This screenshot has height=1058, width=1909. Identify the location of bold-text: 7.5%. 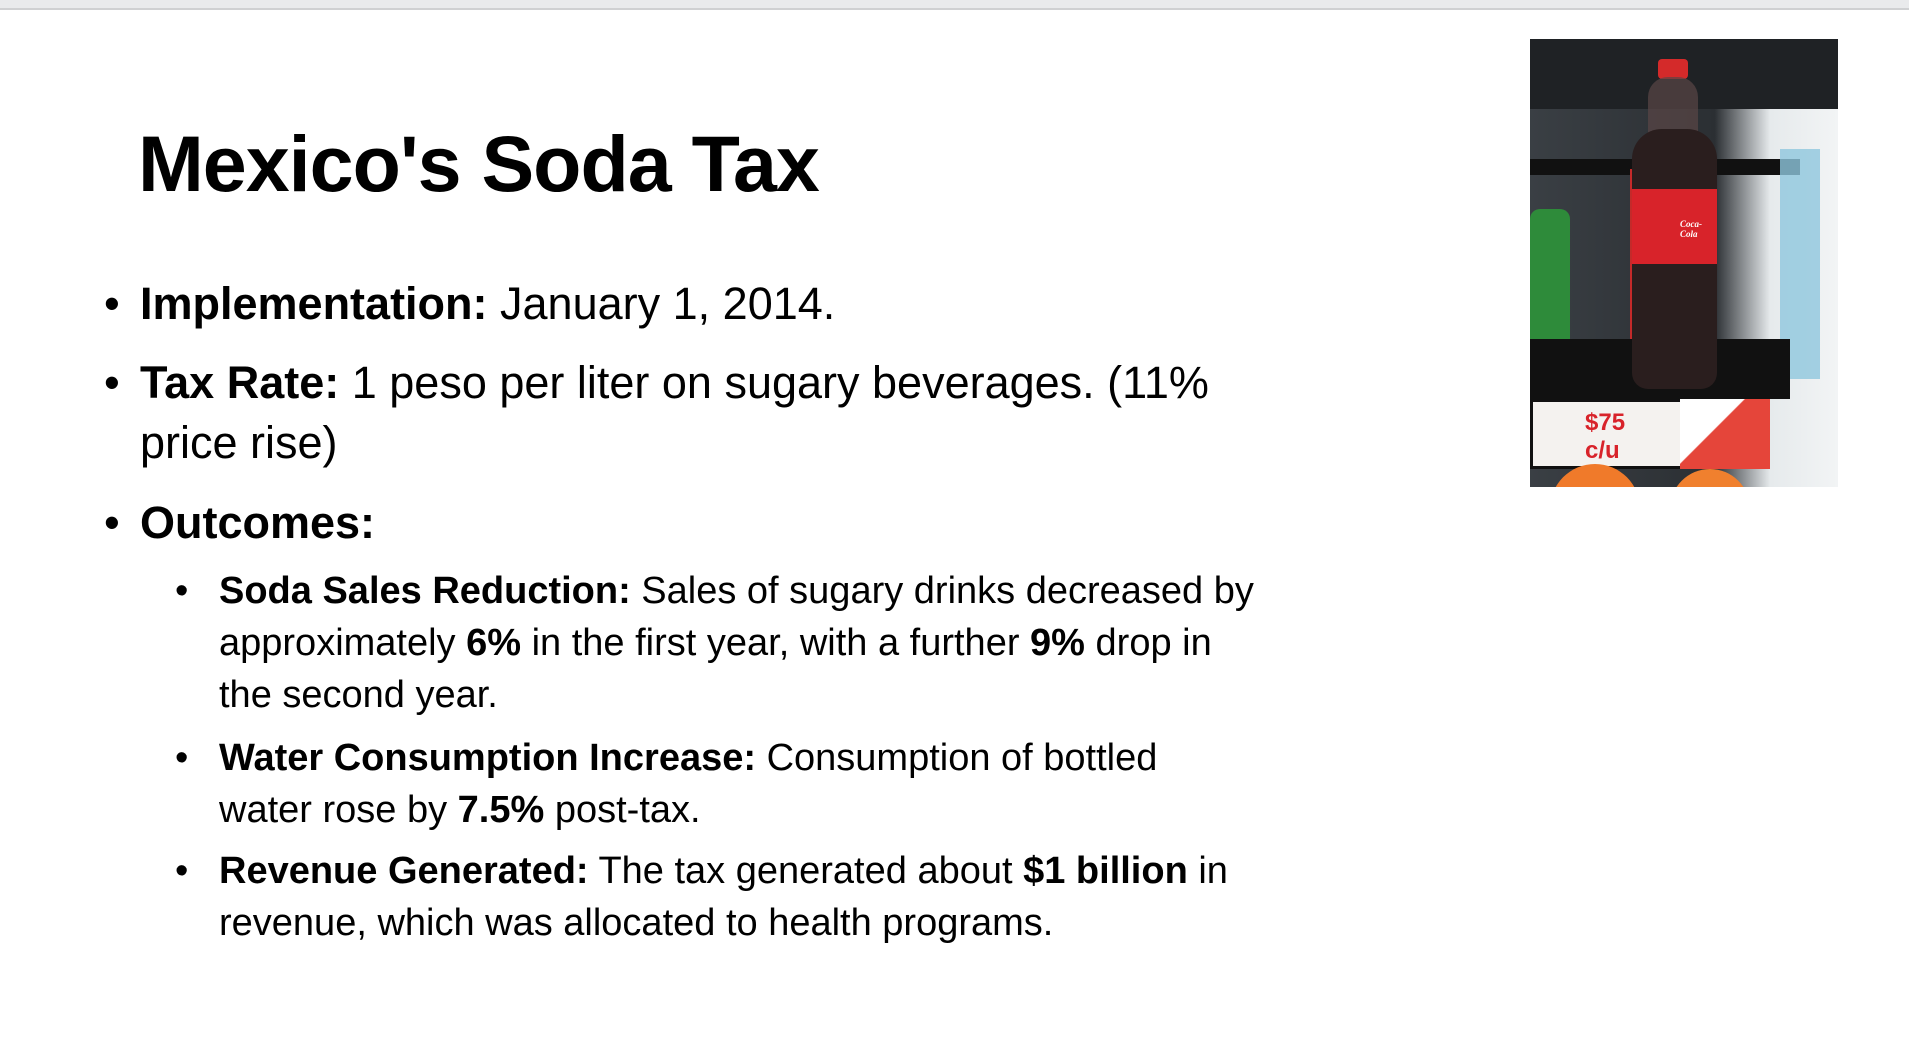
(501, 810).